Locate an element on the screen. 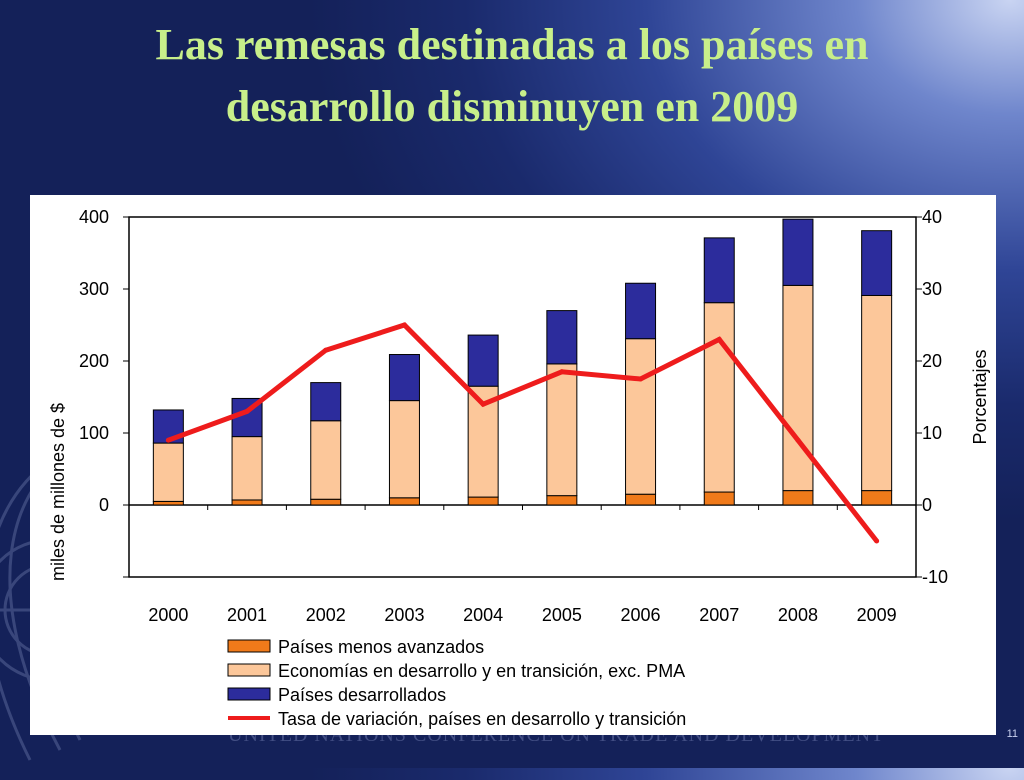  y-tick-label-200: 200 is located at coordinates (94, 361).